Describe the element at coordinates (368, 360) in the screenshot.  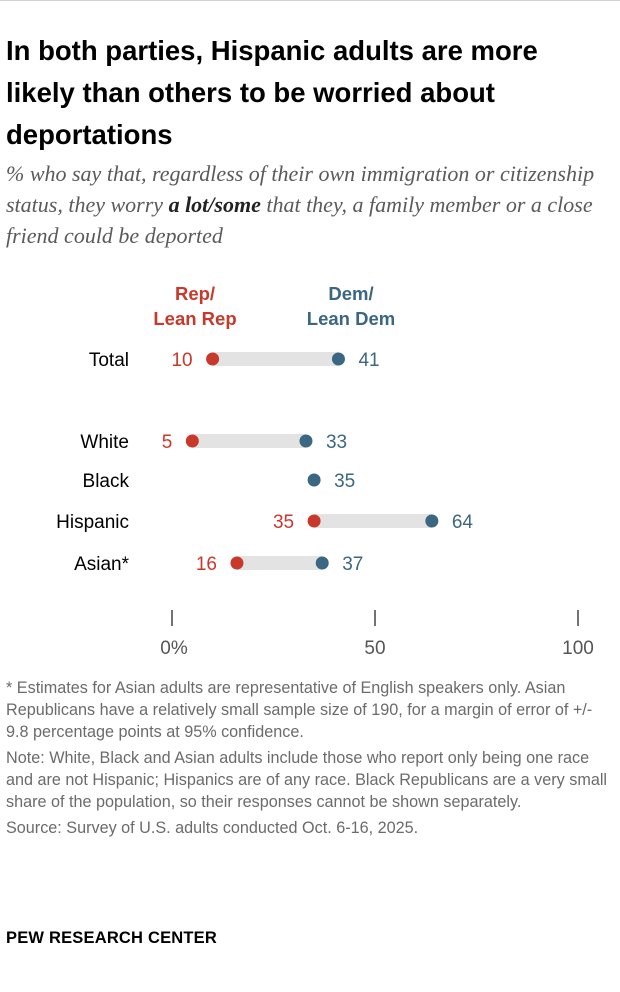
I see `value-dem-total: 41` at that location.